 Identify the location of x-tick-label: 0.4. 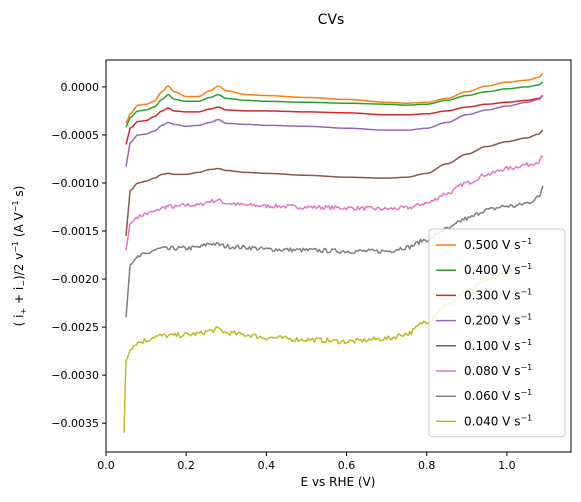
(267, 465).